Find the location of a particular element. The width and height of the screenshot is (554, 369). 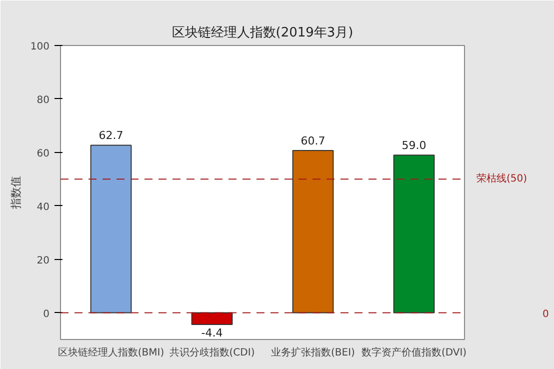

x-tick-label: 数字资产价值指数(DVI) is located at coordinates (414, 352).